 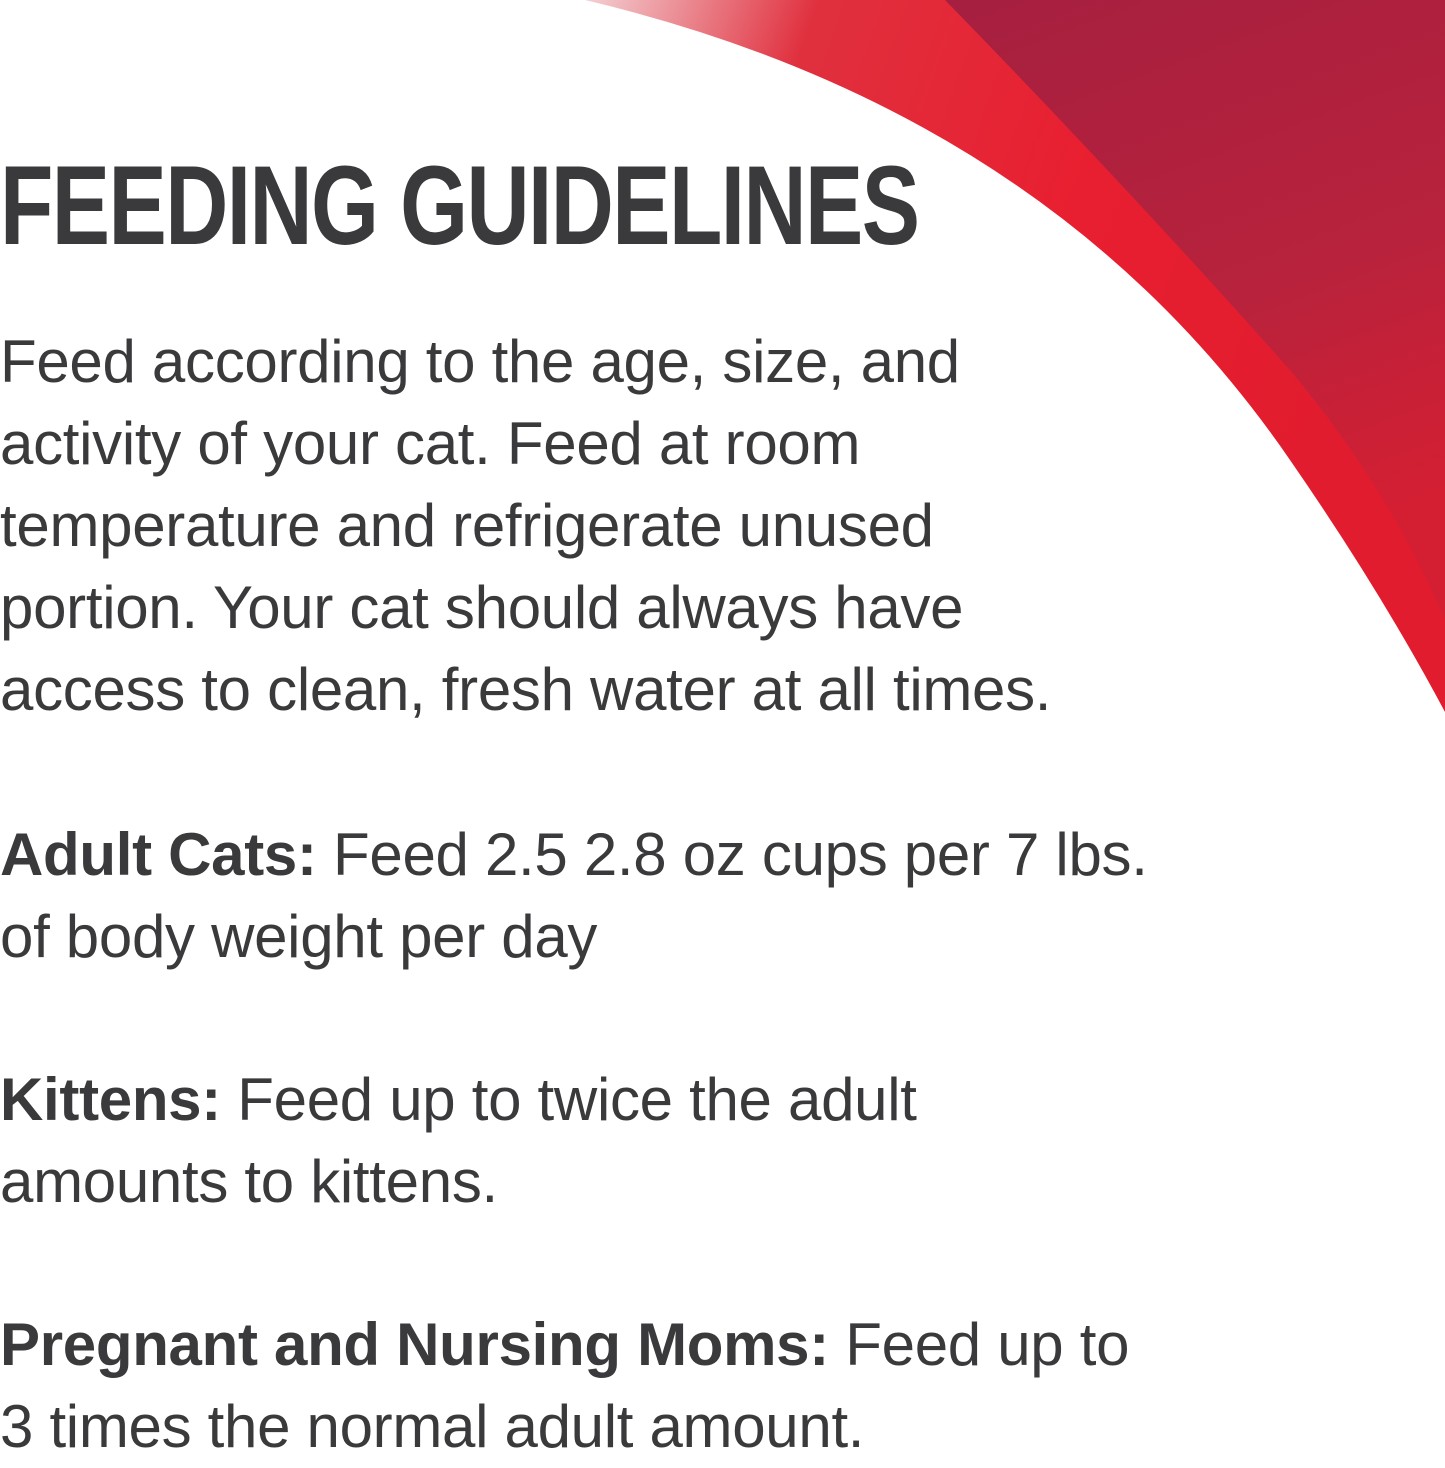 What do you see at coordinates (460, 205) in the screenshot?
I see `page-title: FEEDING GUIDELINES` at bounding box center [460, 205].